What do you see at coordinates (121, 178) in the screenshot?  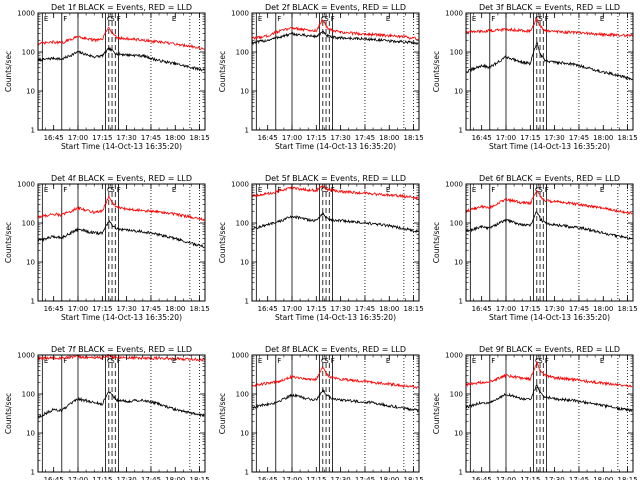 I see `panel-title: Det 4f BLACK = Events, RED = LLD` at bounding box center [121, 178].